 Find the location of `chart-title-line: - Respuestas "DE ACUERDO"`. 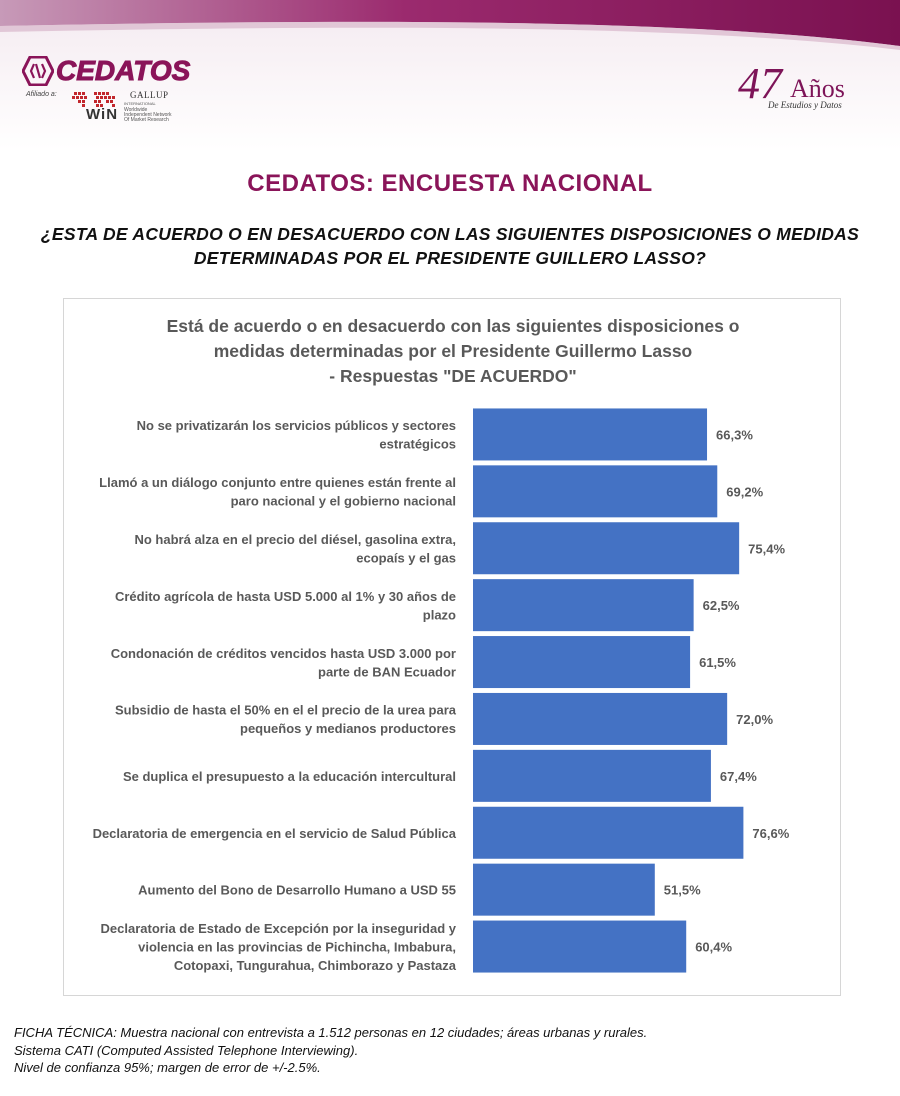

chart-title-line: - Respuestas "DE ACUERDO" is located at coordinates (452, 376).